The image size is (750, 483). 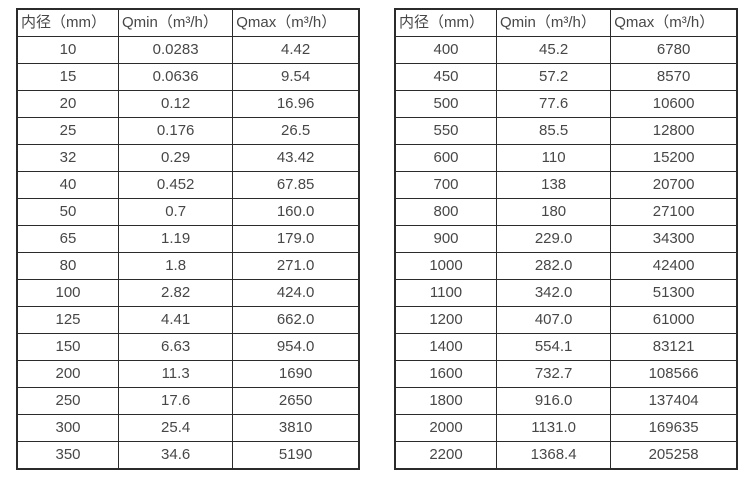 I want to click on table-row: 40 0.452 67.85, so click(x=188, y=185).